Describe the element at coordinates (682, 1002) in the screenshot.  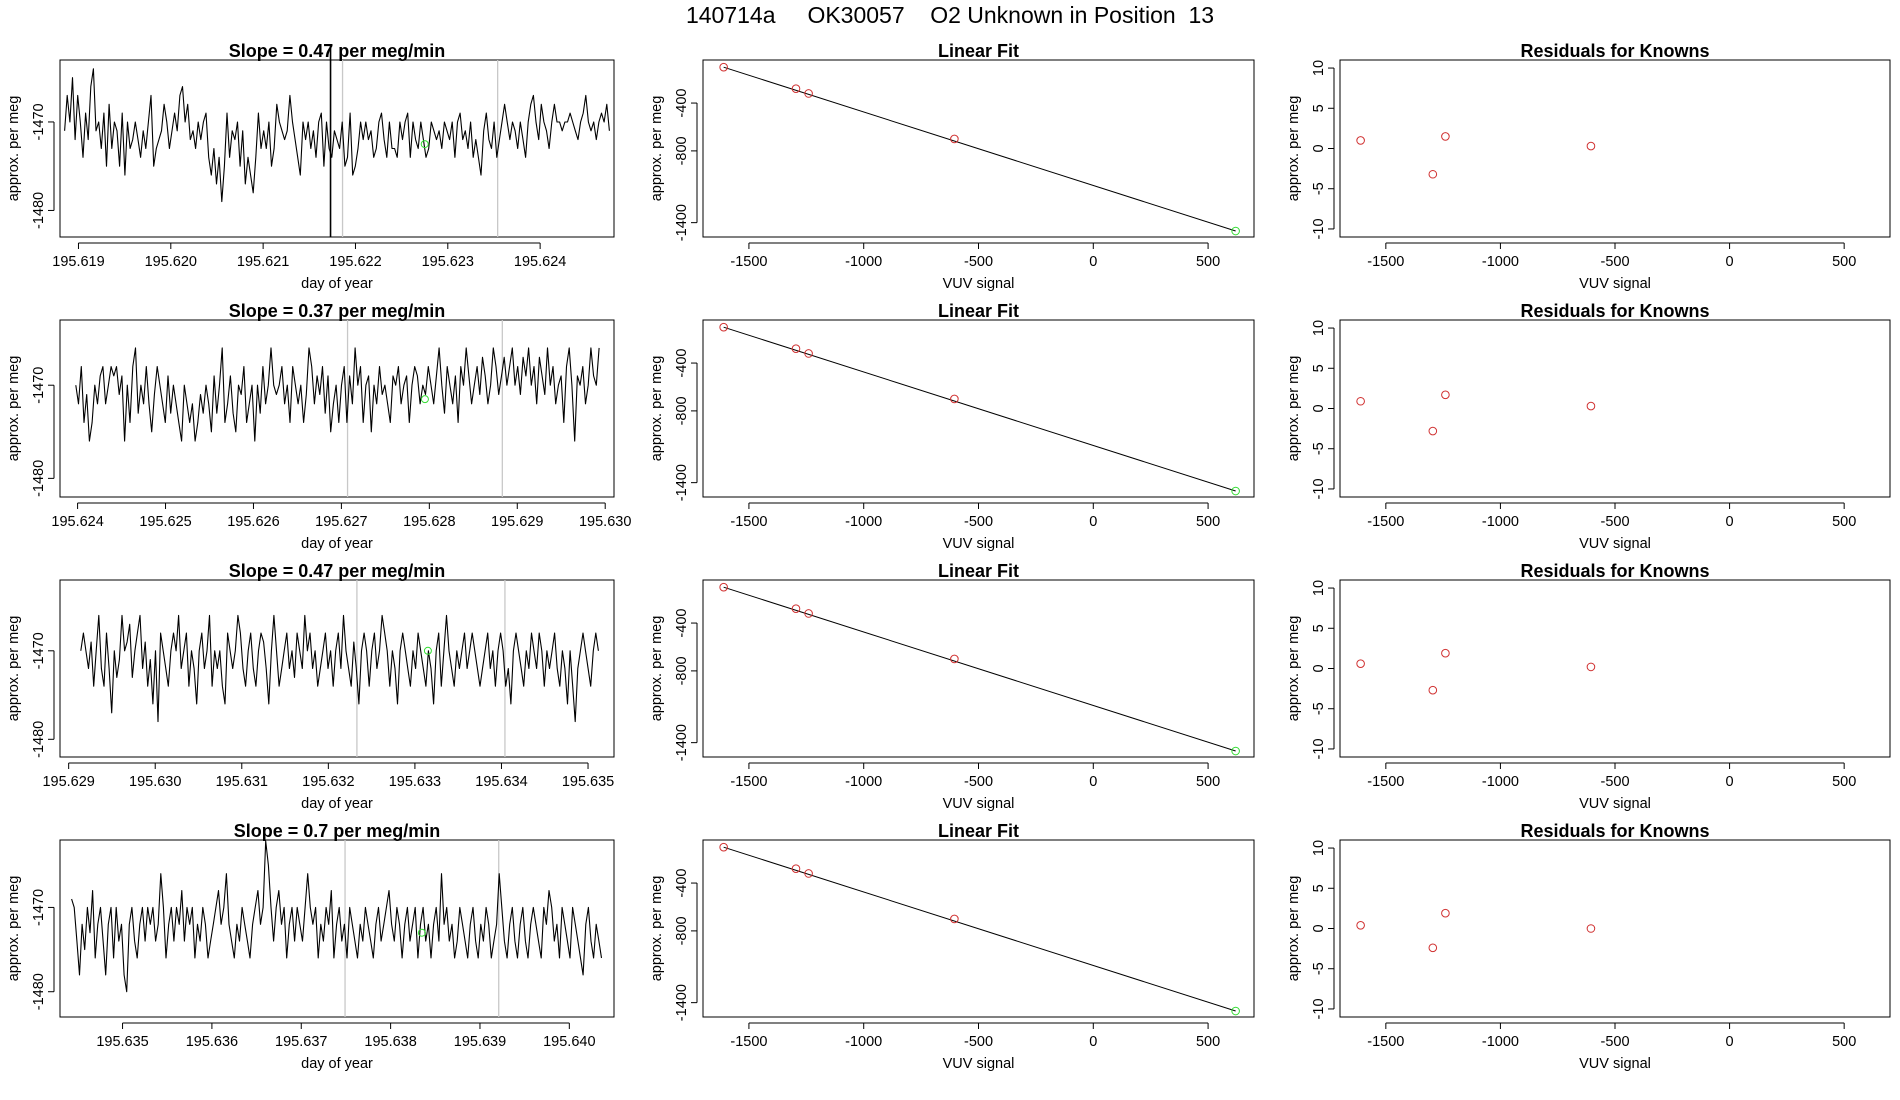
I see `y-tick-label: -1400` at that location.